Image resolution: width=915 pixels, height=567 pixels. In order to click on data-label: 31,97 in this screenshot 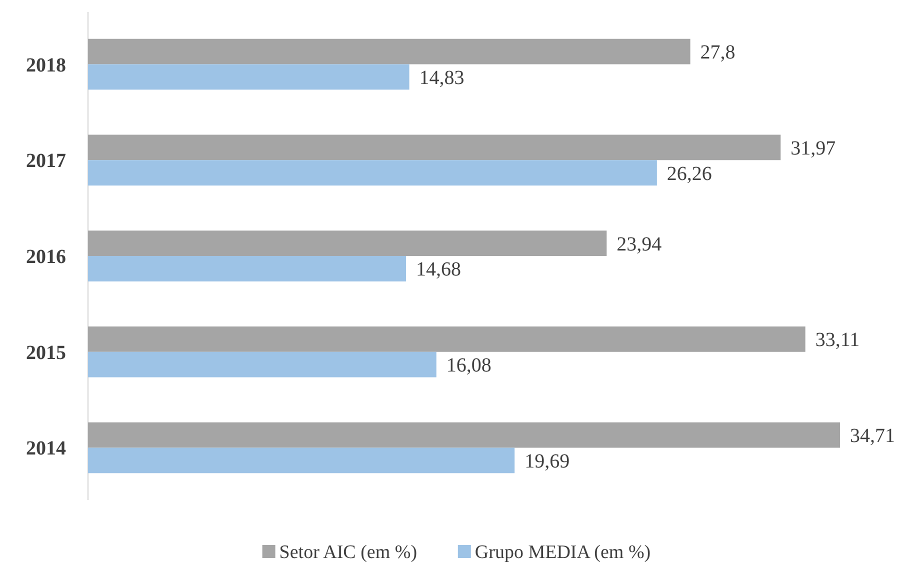, I will do `click(813, 148)`.